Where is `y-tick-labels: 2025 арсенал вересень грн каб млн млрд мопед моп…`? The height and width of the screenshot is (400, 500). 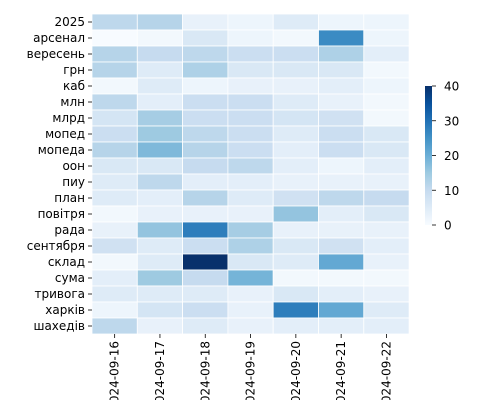
y-tick-labels: 2025 арсенал вересень грн каб млн млрд мопед моп… is located at coordinates (59, 174).